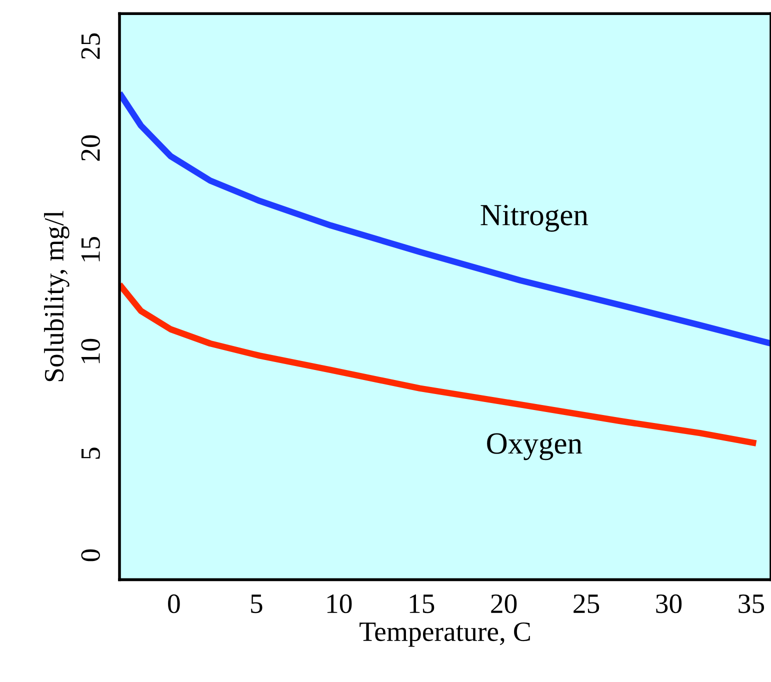 This screenshot has height=682, width=771. Describe the element at coordinates (91, 453) in the screenshot. I see `y-tick-label: 5` at that location.